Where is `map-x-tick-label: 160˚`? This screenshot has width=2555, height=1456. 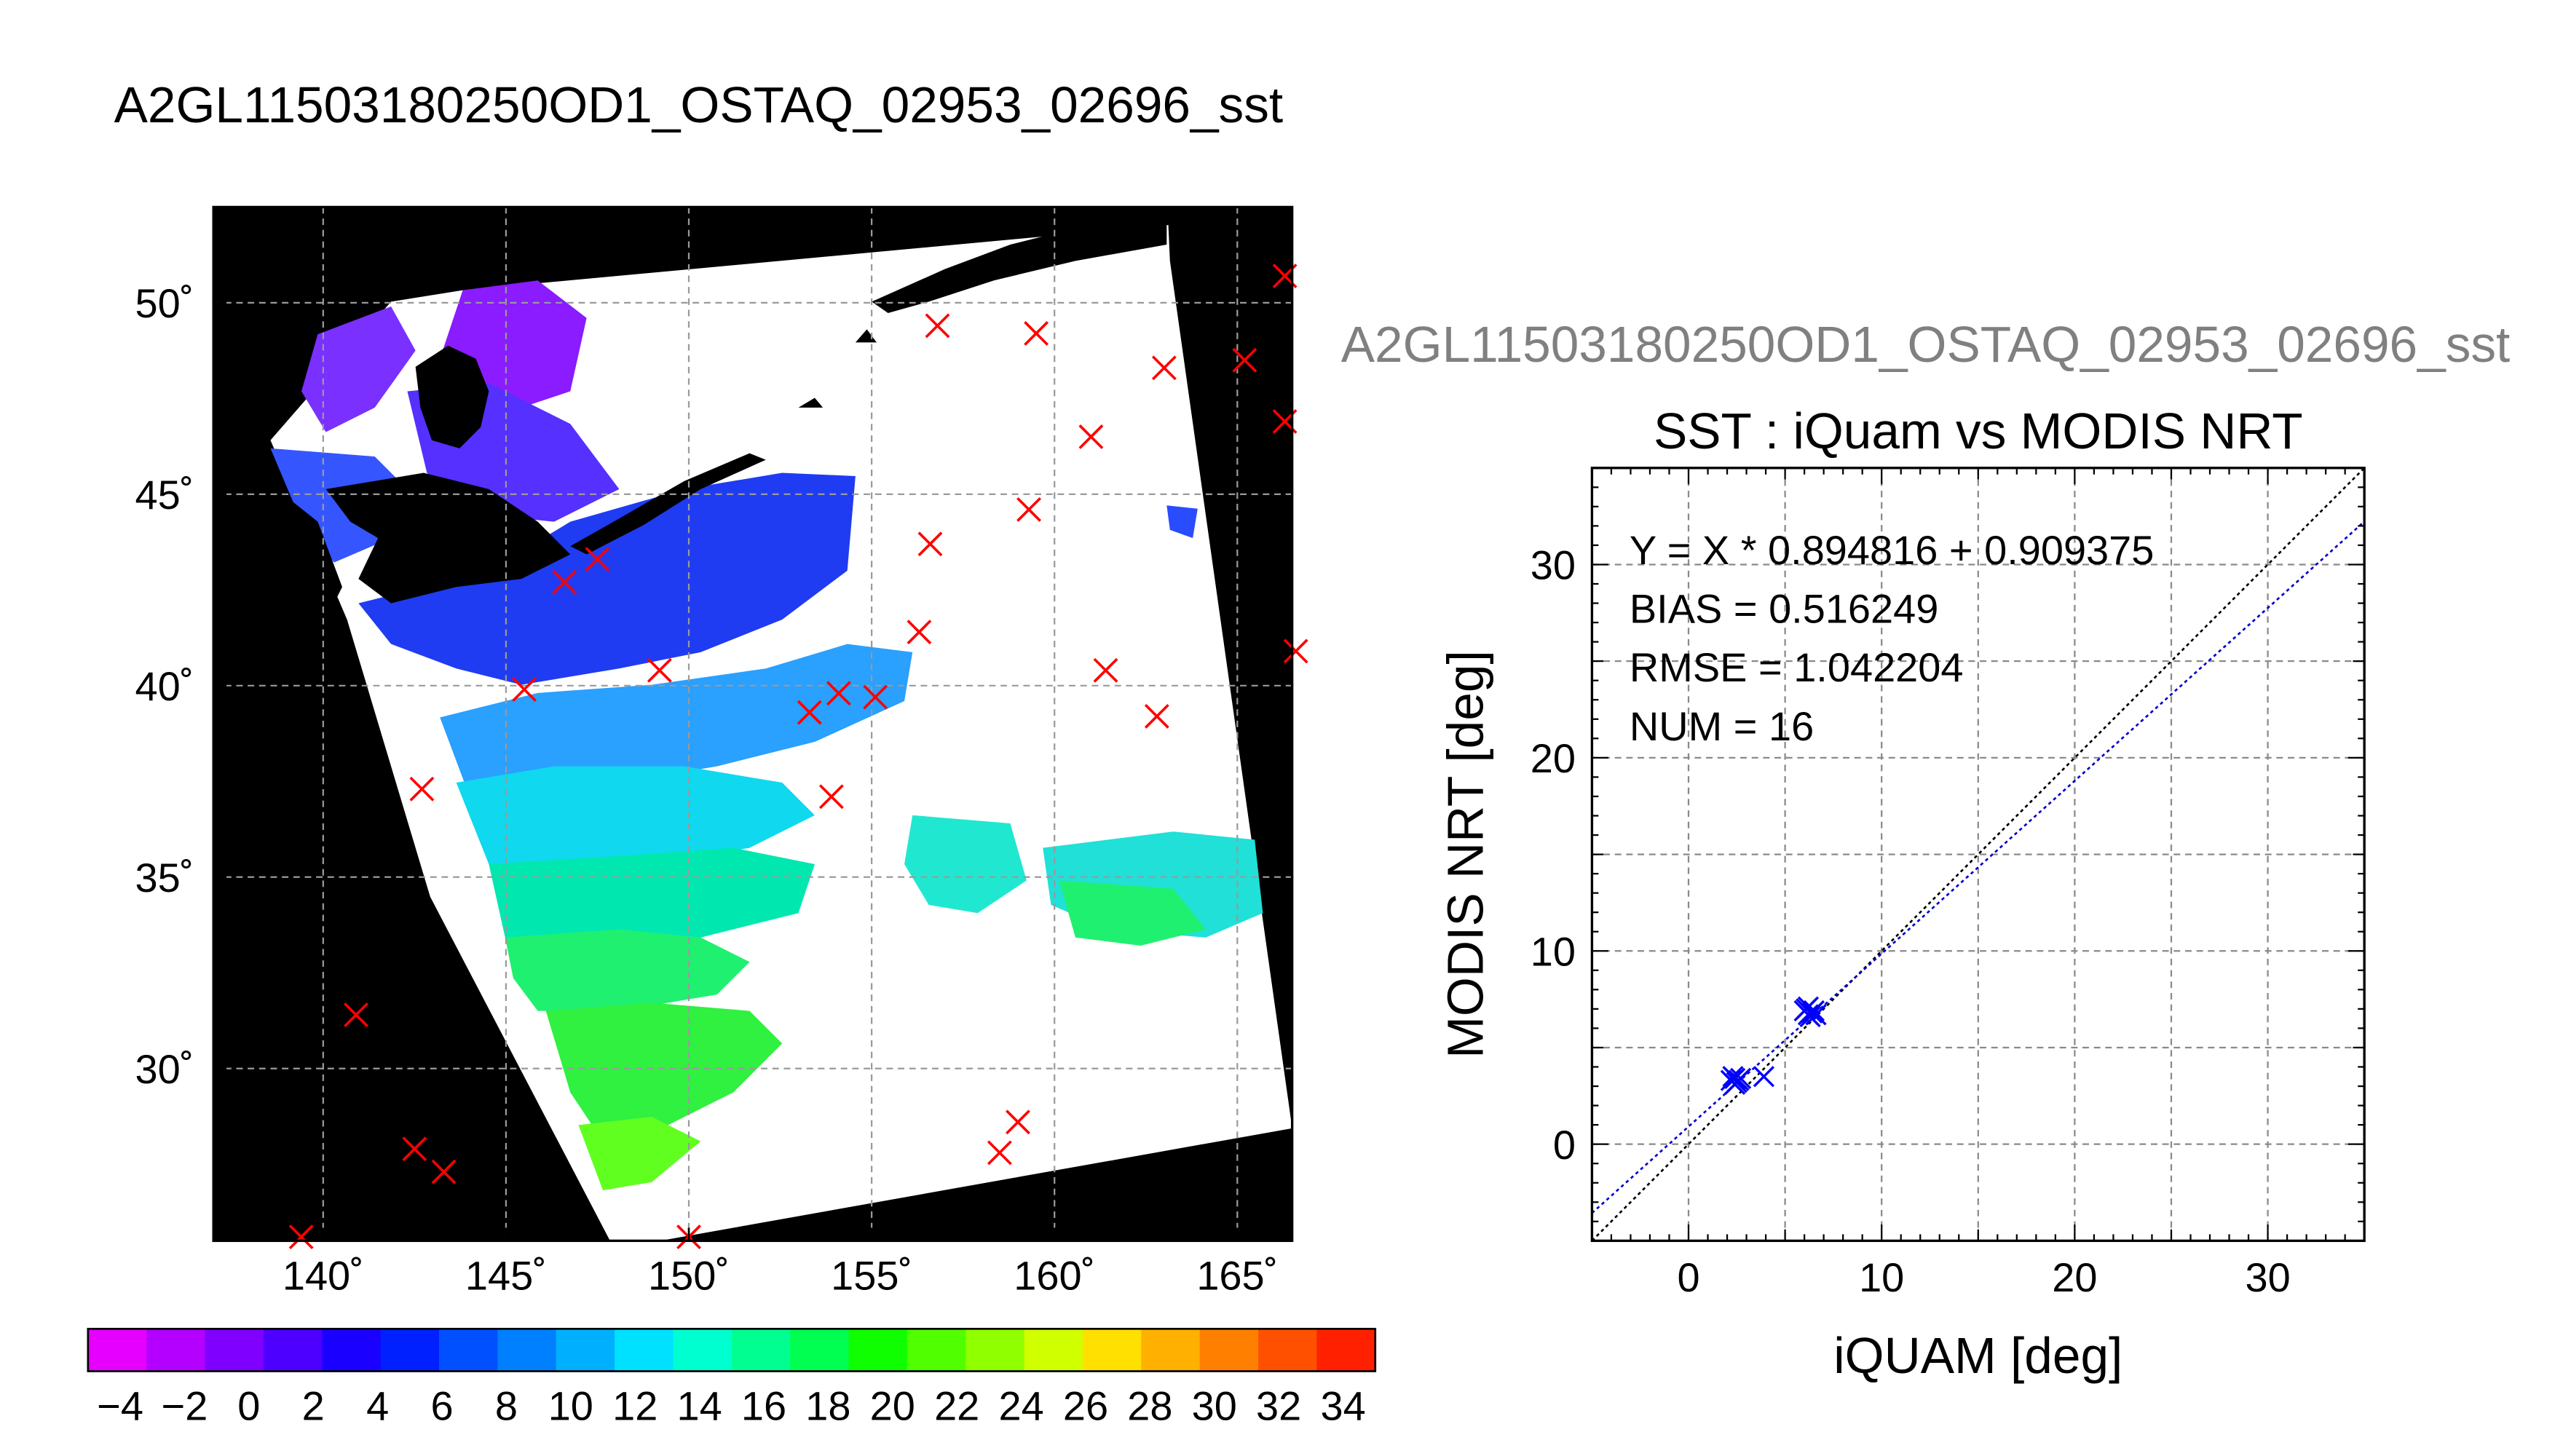
map-x-tick-label: 160˚ is located at coordinates (1054, 1276).